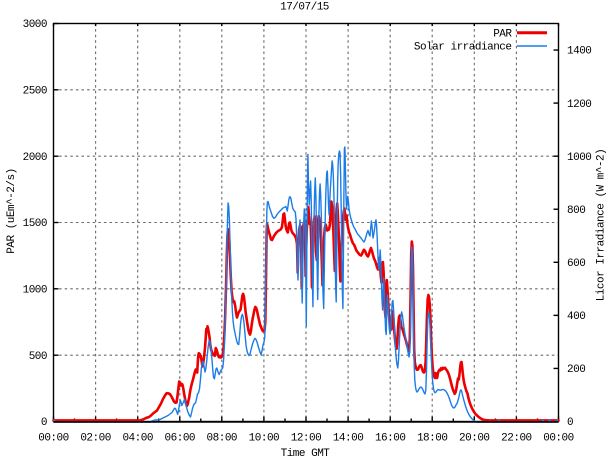 The height and width of the screenshot is (464, 610). What do you see at coordinates (35, 92) in the screenshot?
I see `svg-text: 2500` at bounding box center [35, 92].